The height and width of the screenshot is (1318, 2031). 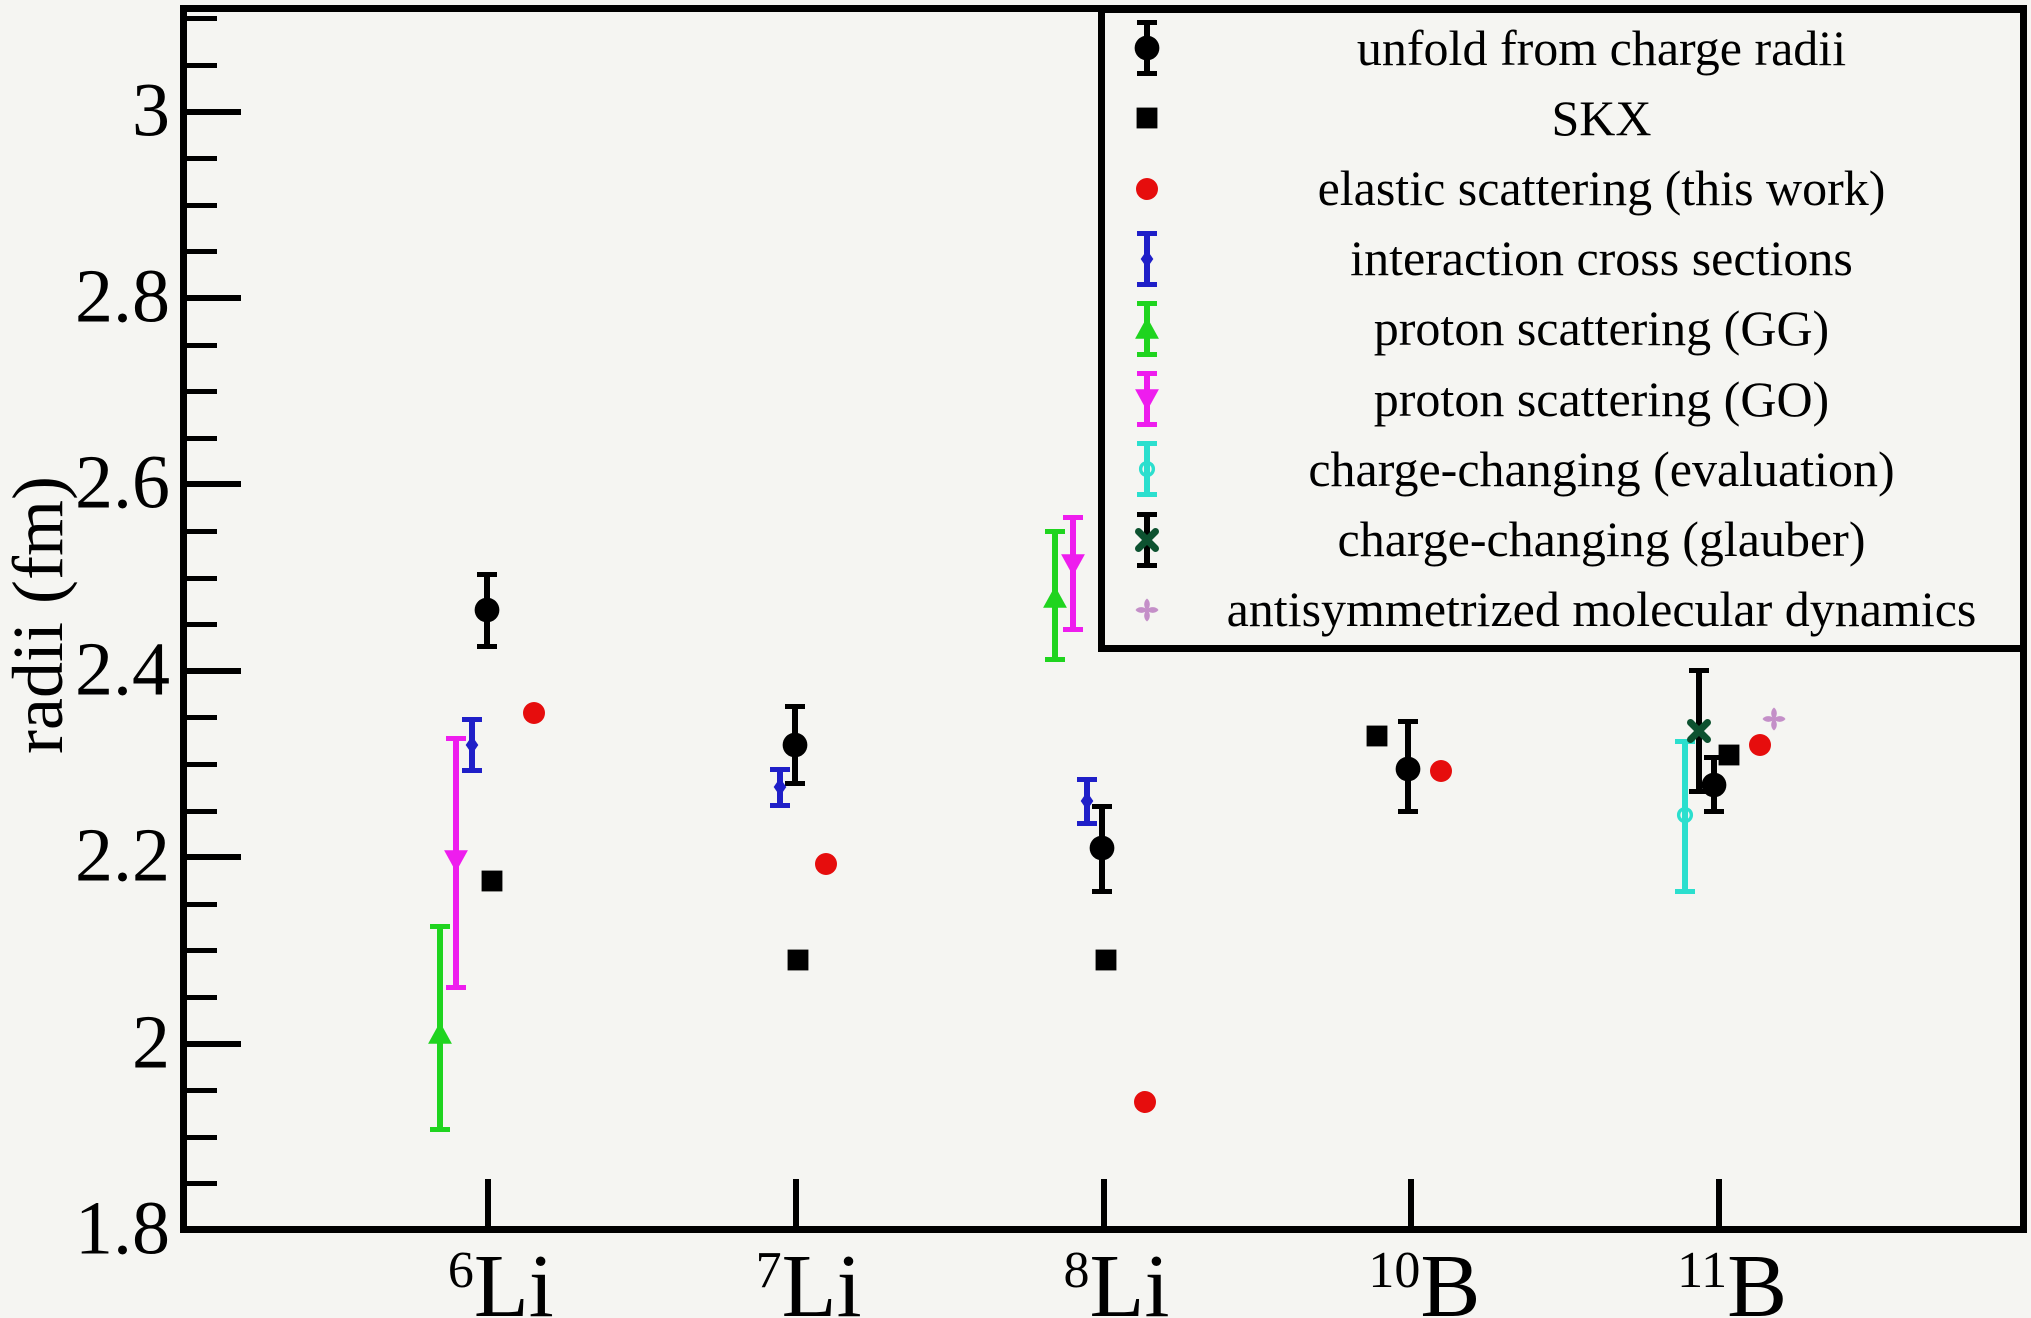 I want to click on legend-marker-x-cross, so click(x=1147, y=539).